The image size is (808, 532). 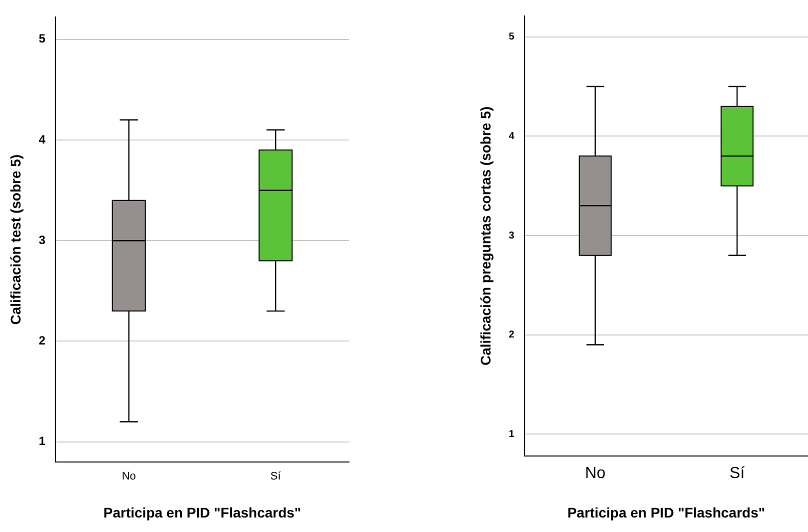 What do you see at coordinates (485, 236) in the screenshot?
I see `y-axis-title: Calificación preguntas cortas (sobre 5)` at bounding box center [485, 236].